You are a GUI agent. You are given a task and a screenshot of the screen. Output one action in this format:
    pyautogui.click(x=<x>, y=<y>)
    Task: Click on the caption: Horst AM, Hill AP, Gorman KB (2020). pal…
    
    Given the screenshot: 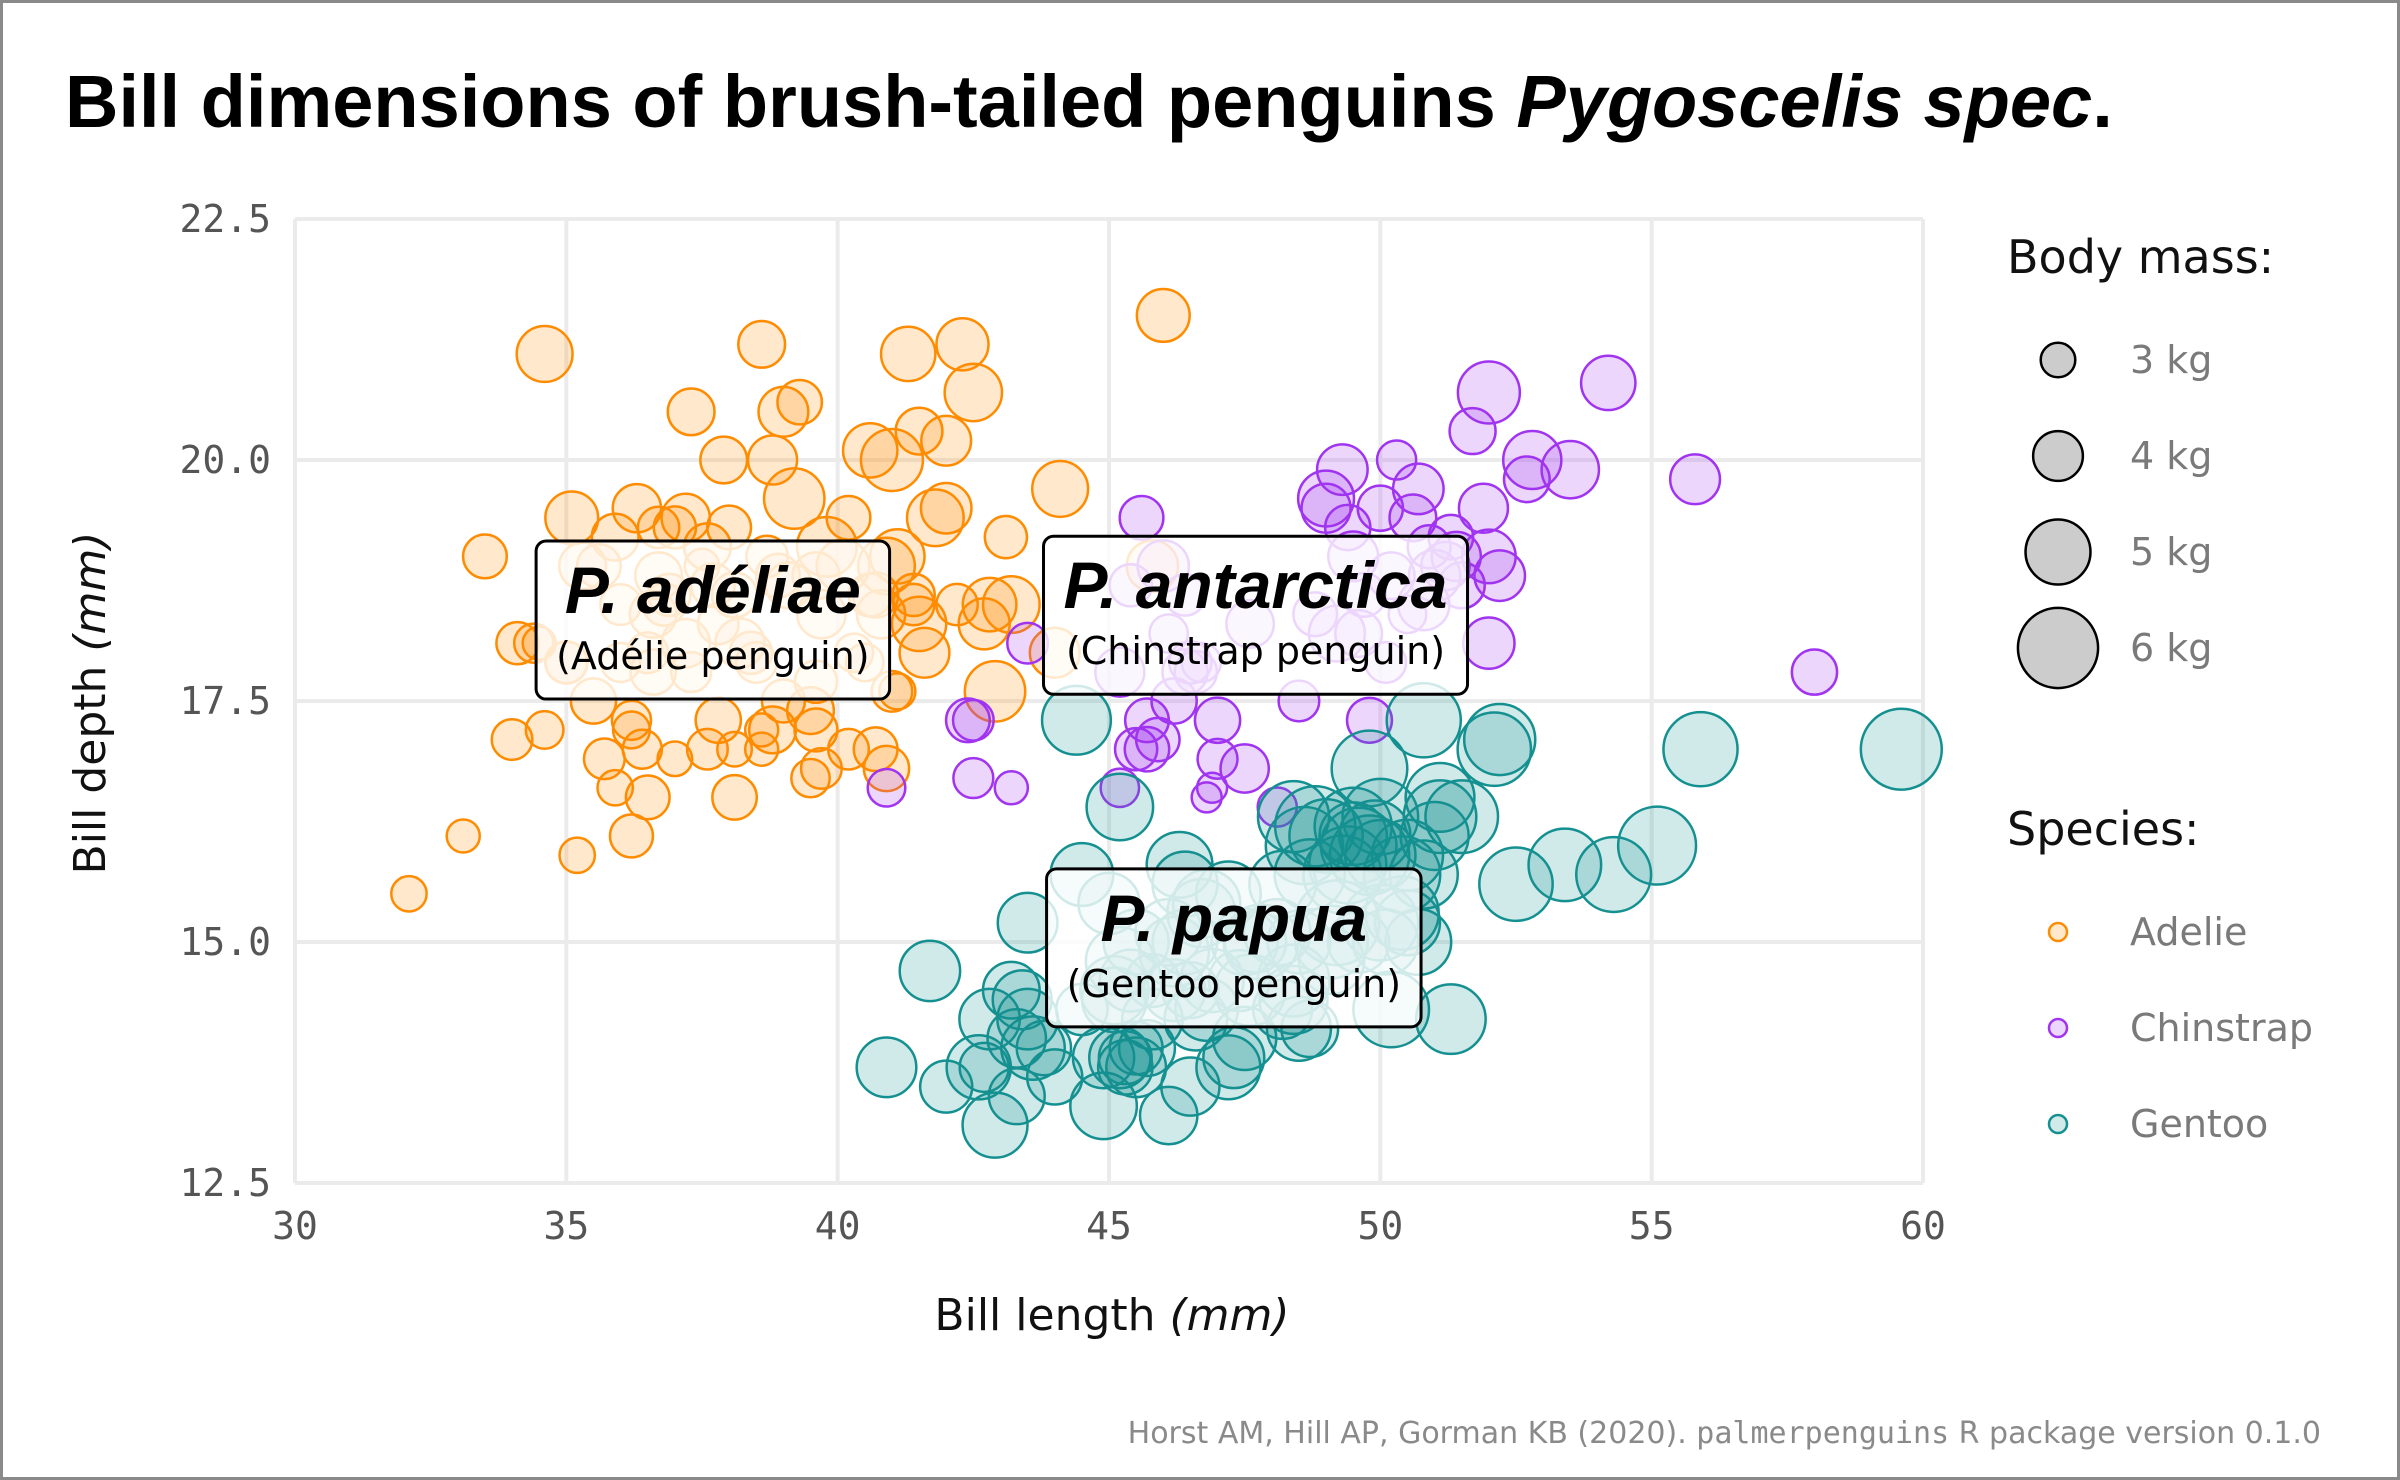 What is the action you would take?
    pyautogui.click(x=1724, y=1433)
    